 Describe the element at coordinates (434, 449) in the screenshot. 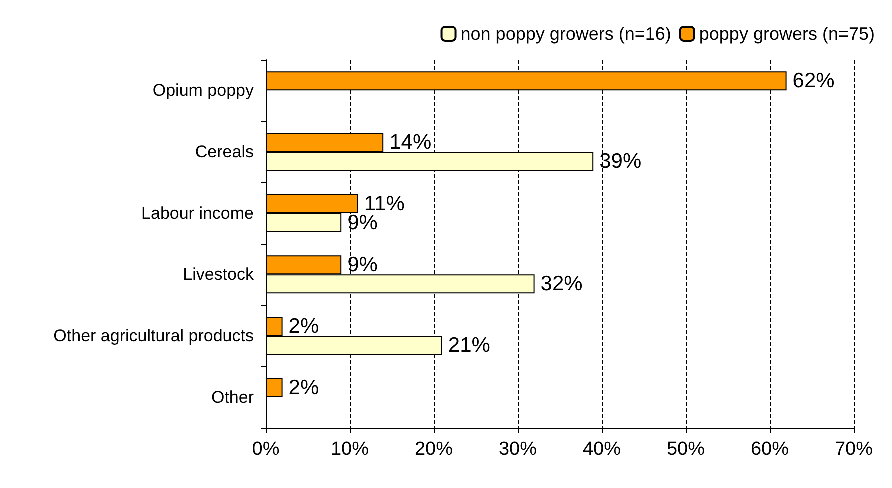

I see `x-tick-label: 20%` at that location.